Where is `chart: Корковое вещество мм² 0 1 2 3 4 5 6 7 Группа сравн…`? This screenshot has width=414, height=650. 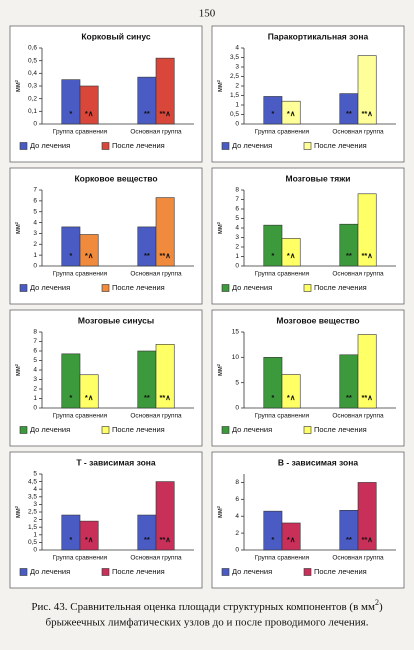 chart: Корковое вещество мм² 0 1 2 3 4 5 6 7 Группа сравн… is located at coordinates (106, 236).